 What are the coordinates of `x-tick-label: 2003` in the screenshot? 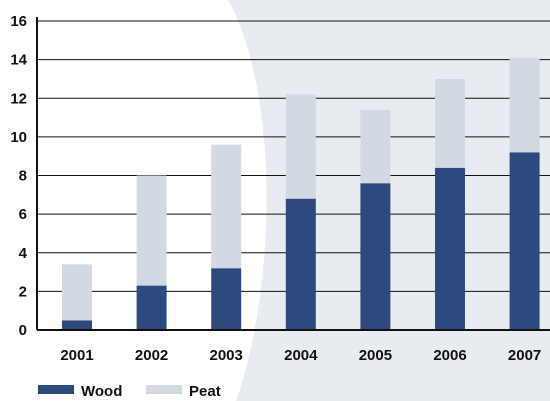 It's located at (226, 355).